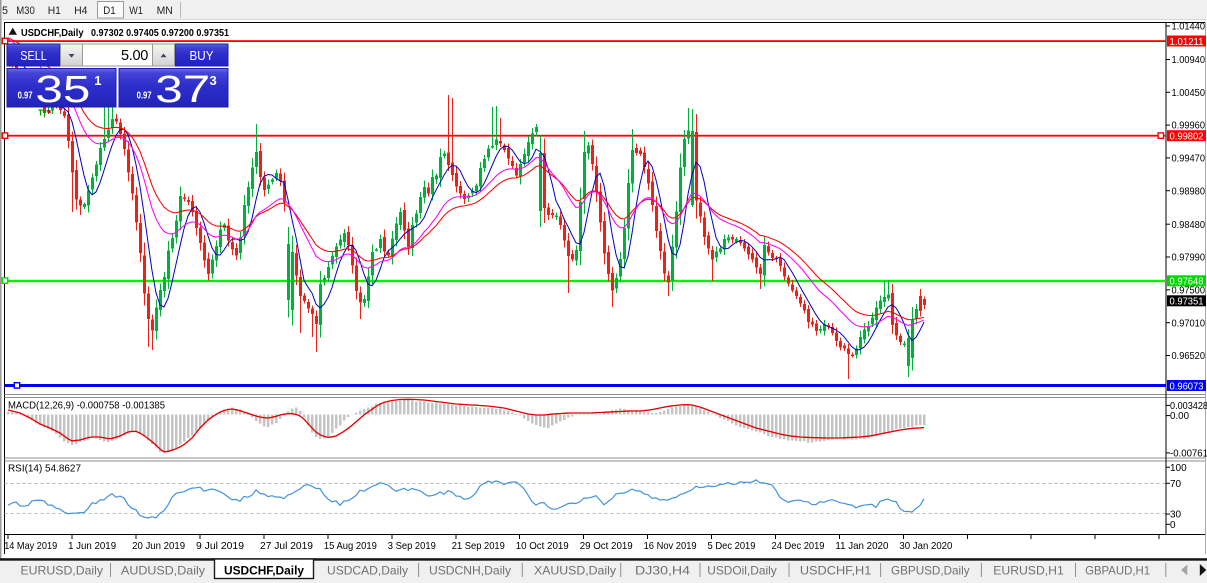  I want to click on svg-text: GBPAUD,H1, so click(1117, 571).